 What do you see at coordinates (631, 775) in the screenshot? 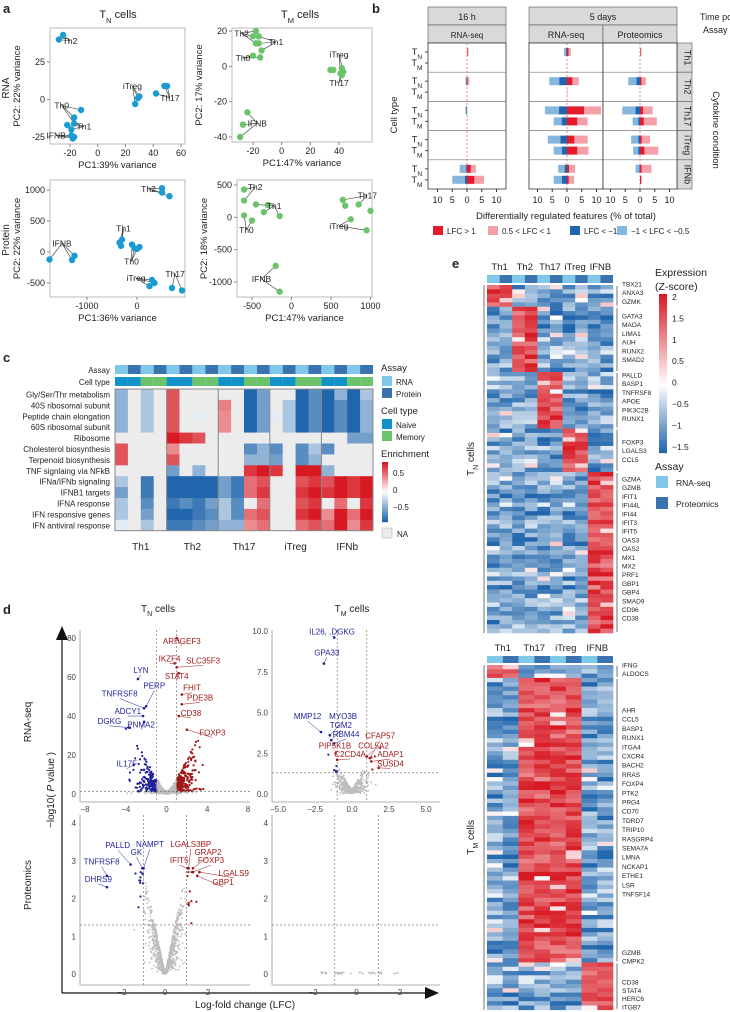
I see `gene-label: RRAS` at bounding box center [631, 775].